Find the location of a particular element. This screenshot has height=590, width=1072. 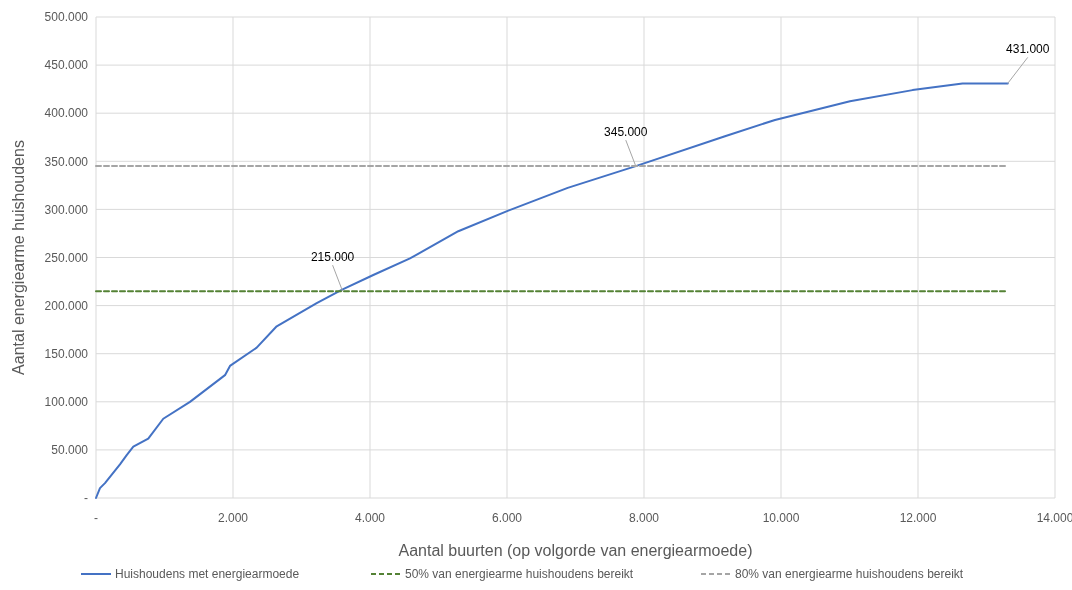

y-tick-label: 350.000 is located at coordinates (66, 161).